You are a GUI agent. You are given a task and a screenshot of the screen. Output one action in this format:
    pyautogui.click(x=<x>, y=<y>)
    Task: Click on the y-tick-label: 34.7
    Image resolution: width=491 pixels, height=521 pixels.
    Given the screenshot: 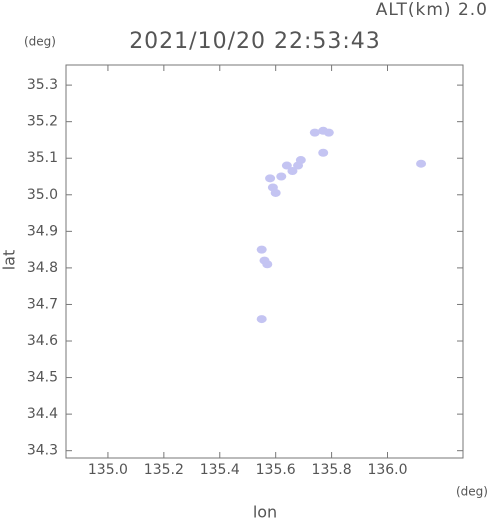 What is the action you would take?
    pyautogui.click(x=42, y=304)
    